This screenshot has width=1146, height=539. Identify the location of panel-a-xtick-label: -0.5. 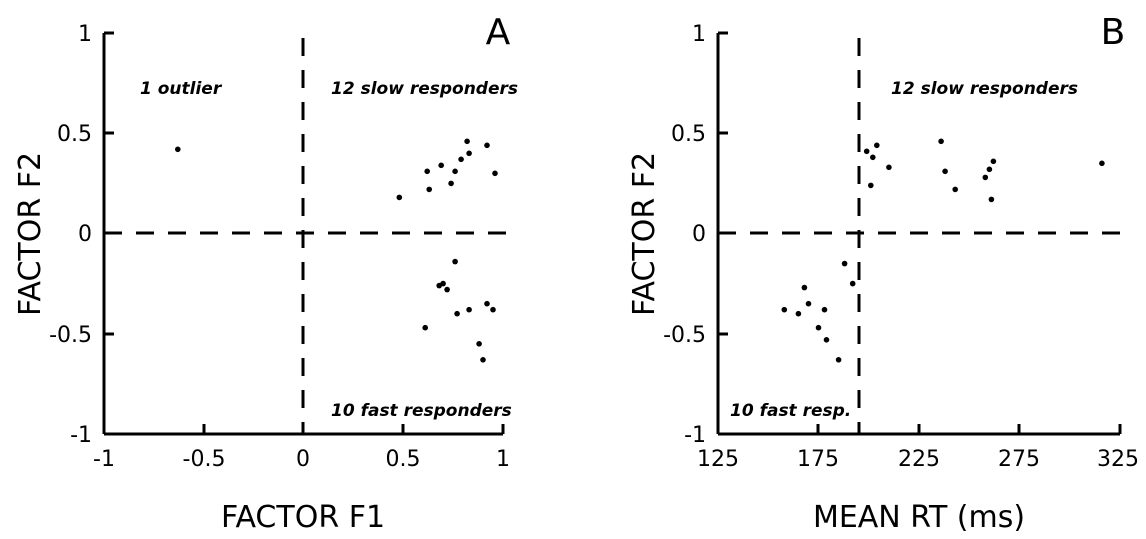
(204, 459).